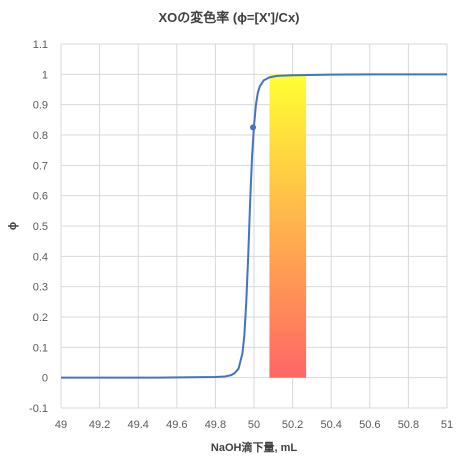 This screenshot has width=458, height=462. I want to click on y-tick-label: 0.9, so click(40, 106).